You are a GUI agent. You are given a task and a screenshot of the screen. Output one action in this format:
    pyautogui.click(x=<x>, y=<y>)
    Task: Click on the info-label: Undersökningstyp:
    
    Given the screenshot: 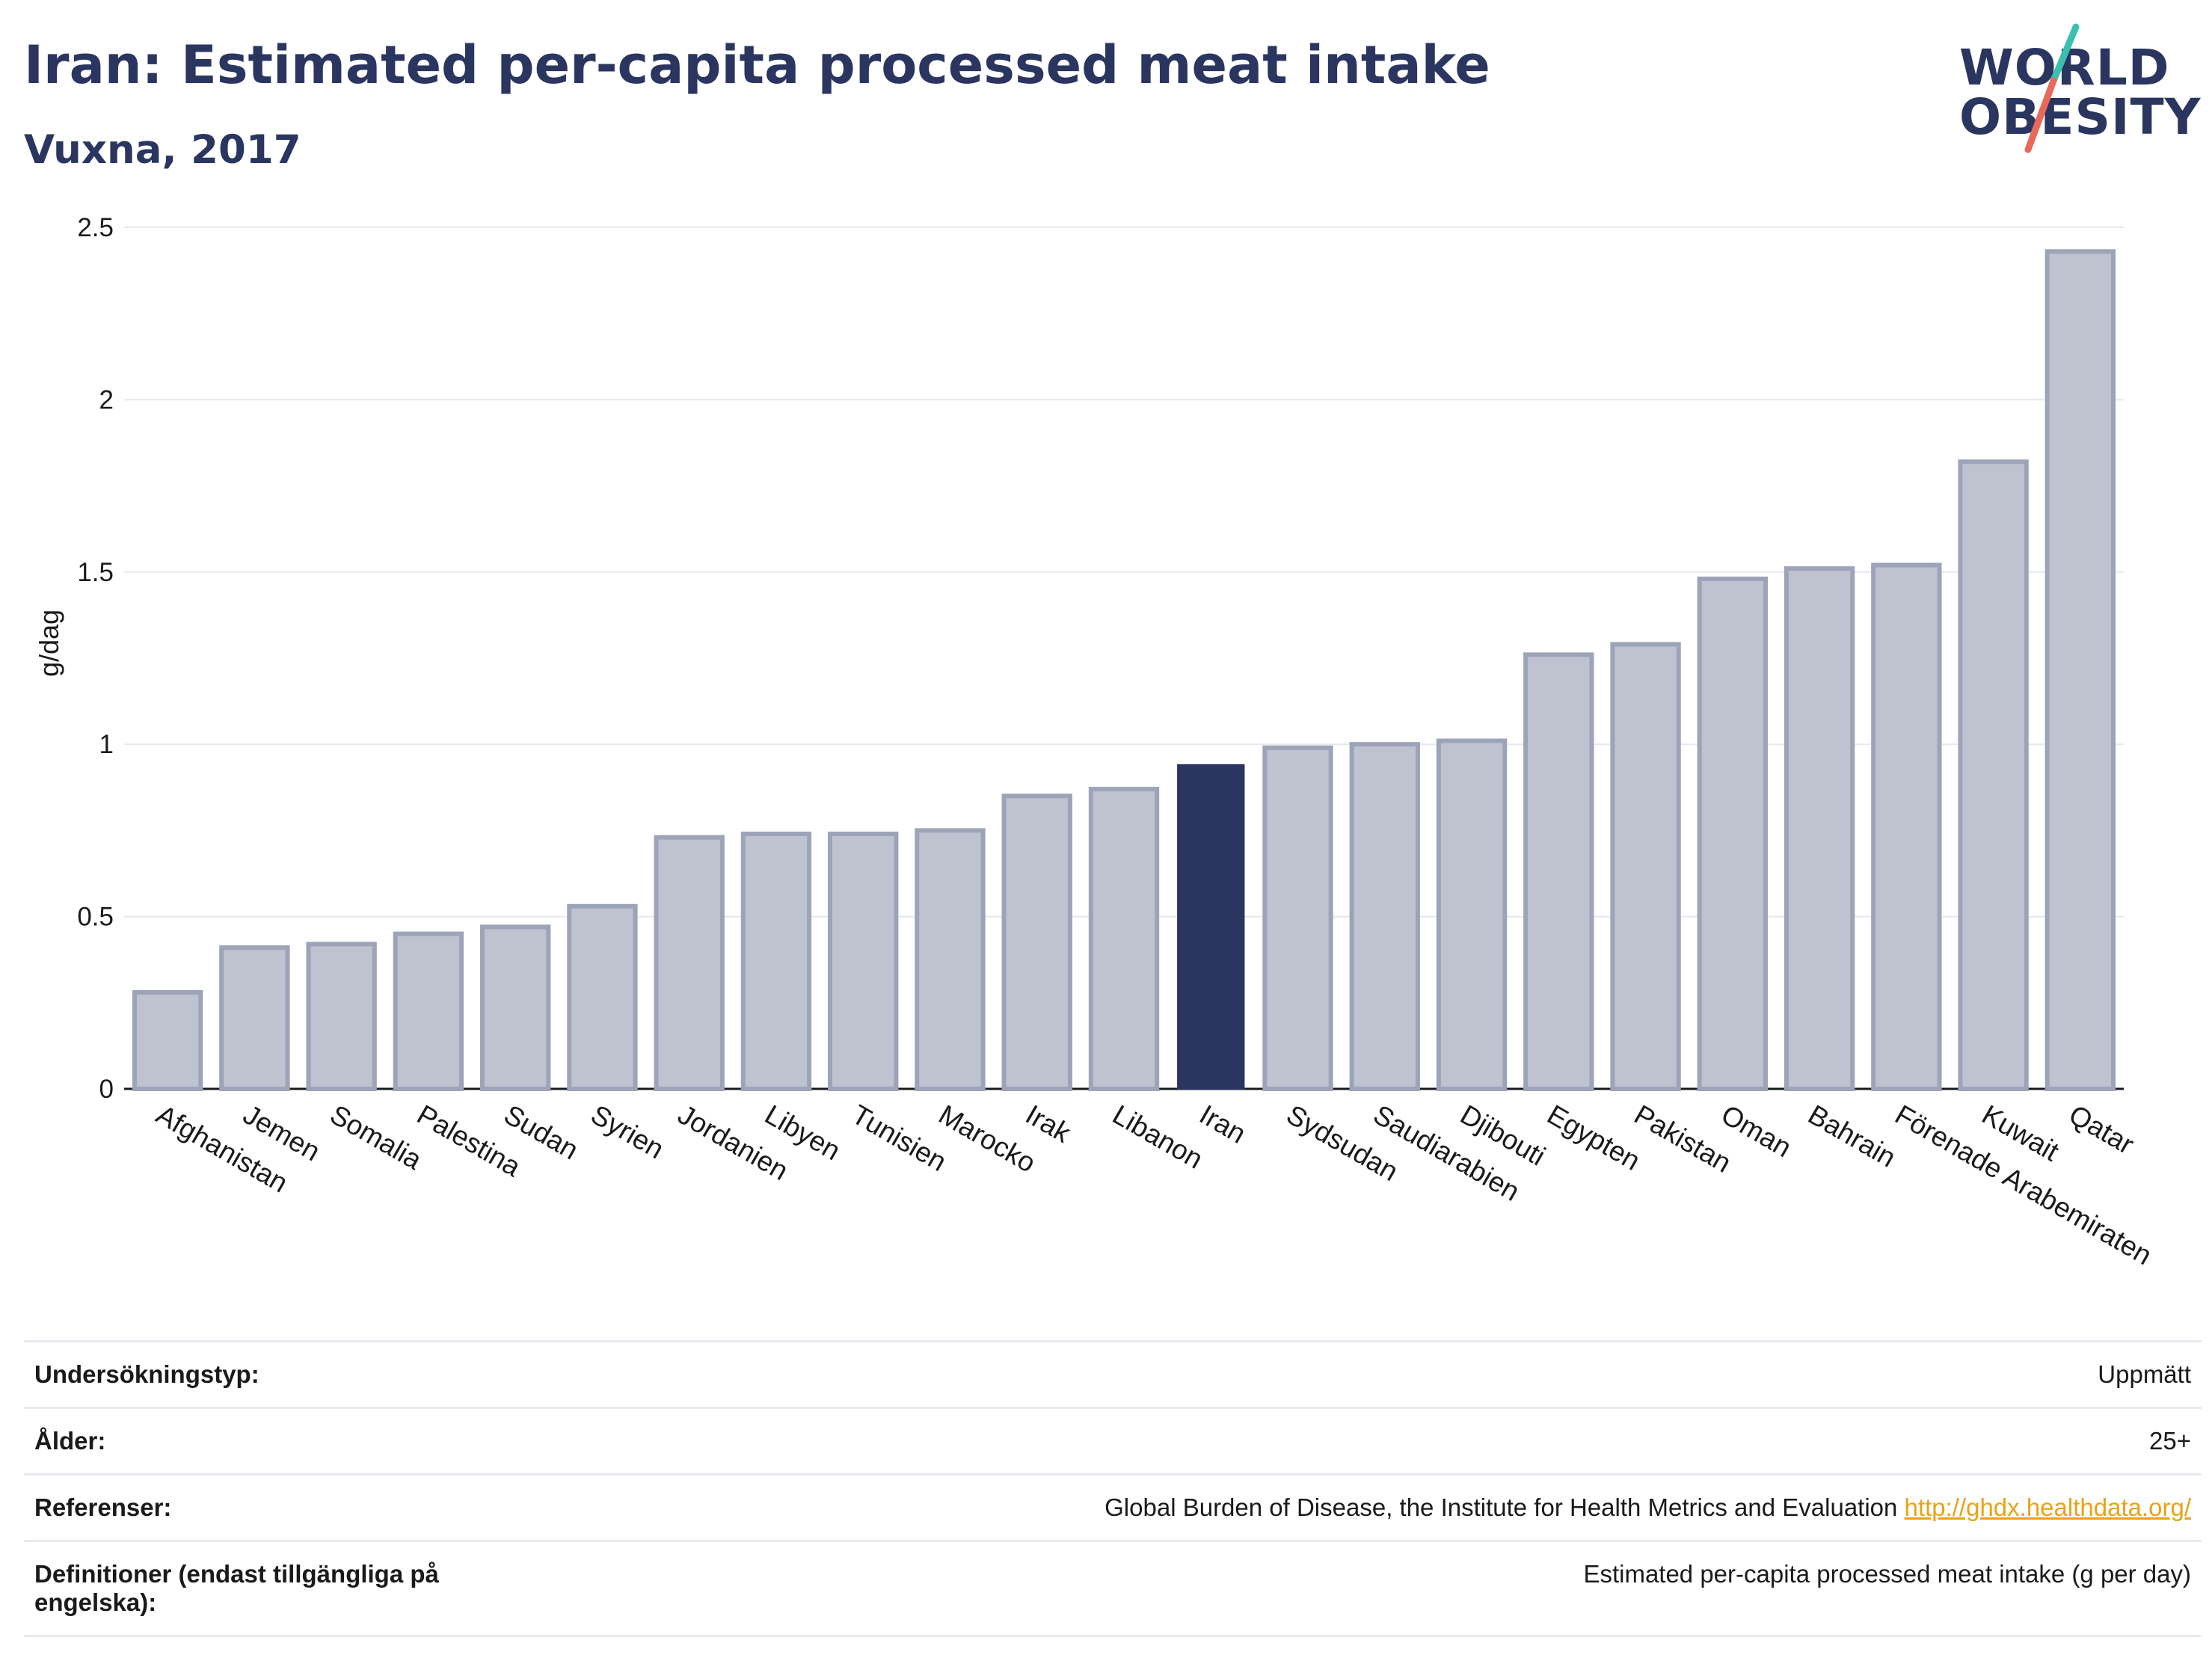 What is the action you would take?
    pyautogui.click(x=273, y=1374)
    